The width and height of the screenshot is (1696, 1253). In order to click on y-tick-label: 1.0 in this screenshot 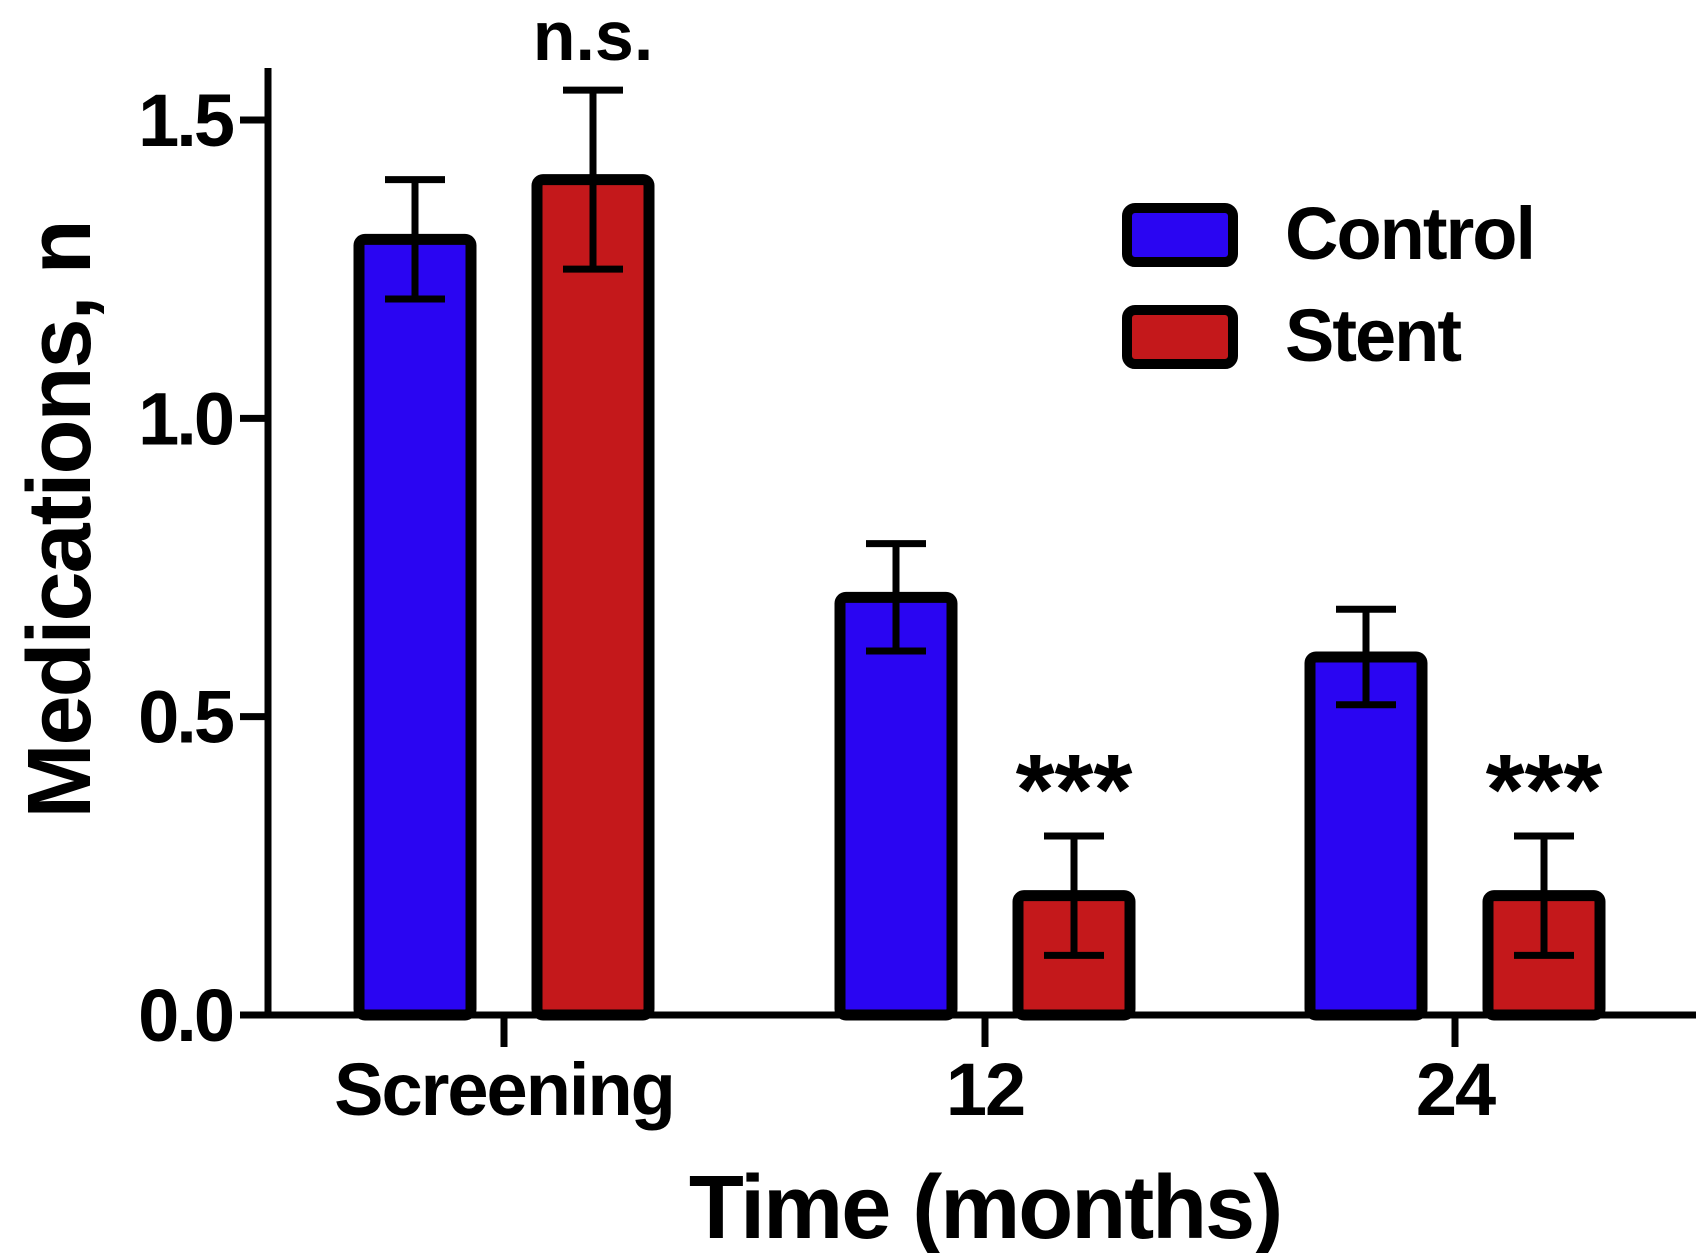, I will do `click(185, 418)`.